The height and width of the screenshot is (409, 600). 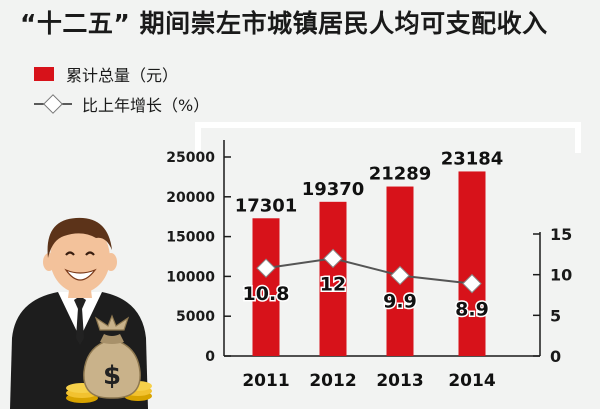 What do you see at coordinates (399, 381) in the screenshot?
I see `x-tick-label: 2013` at bounding box center [399, 381].